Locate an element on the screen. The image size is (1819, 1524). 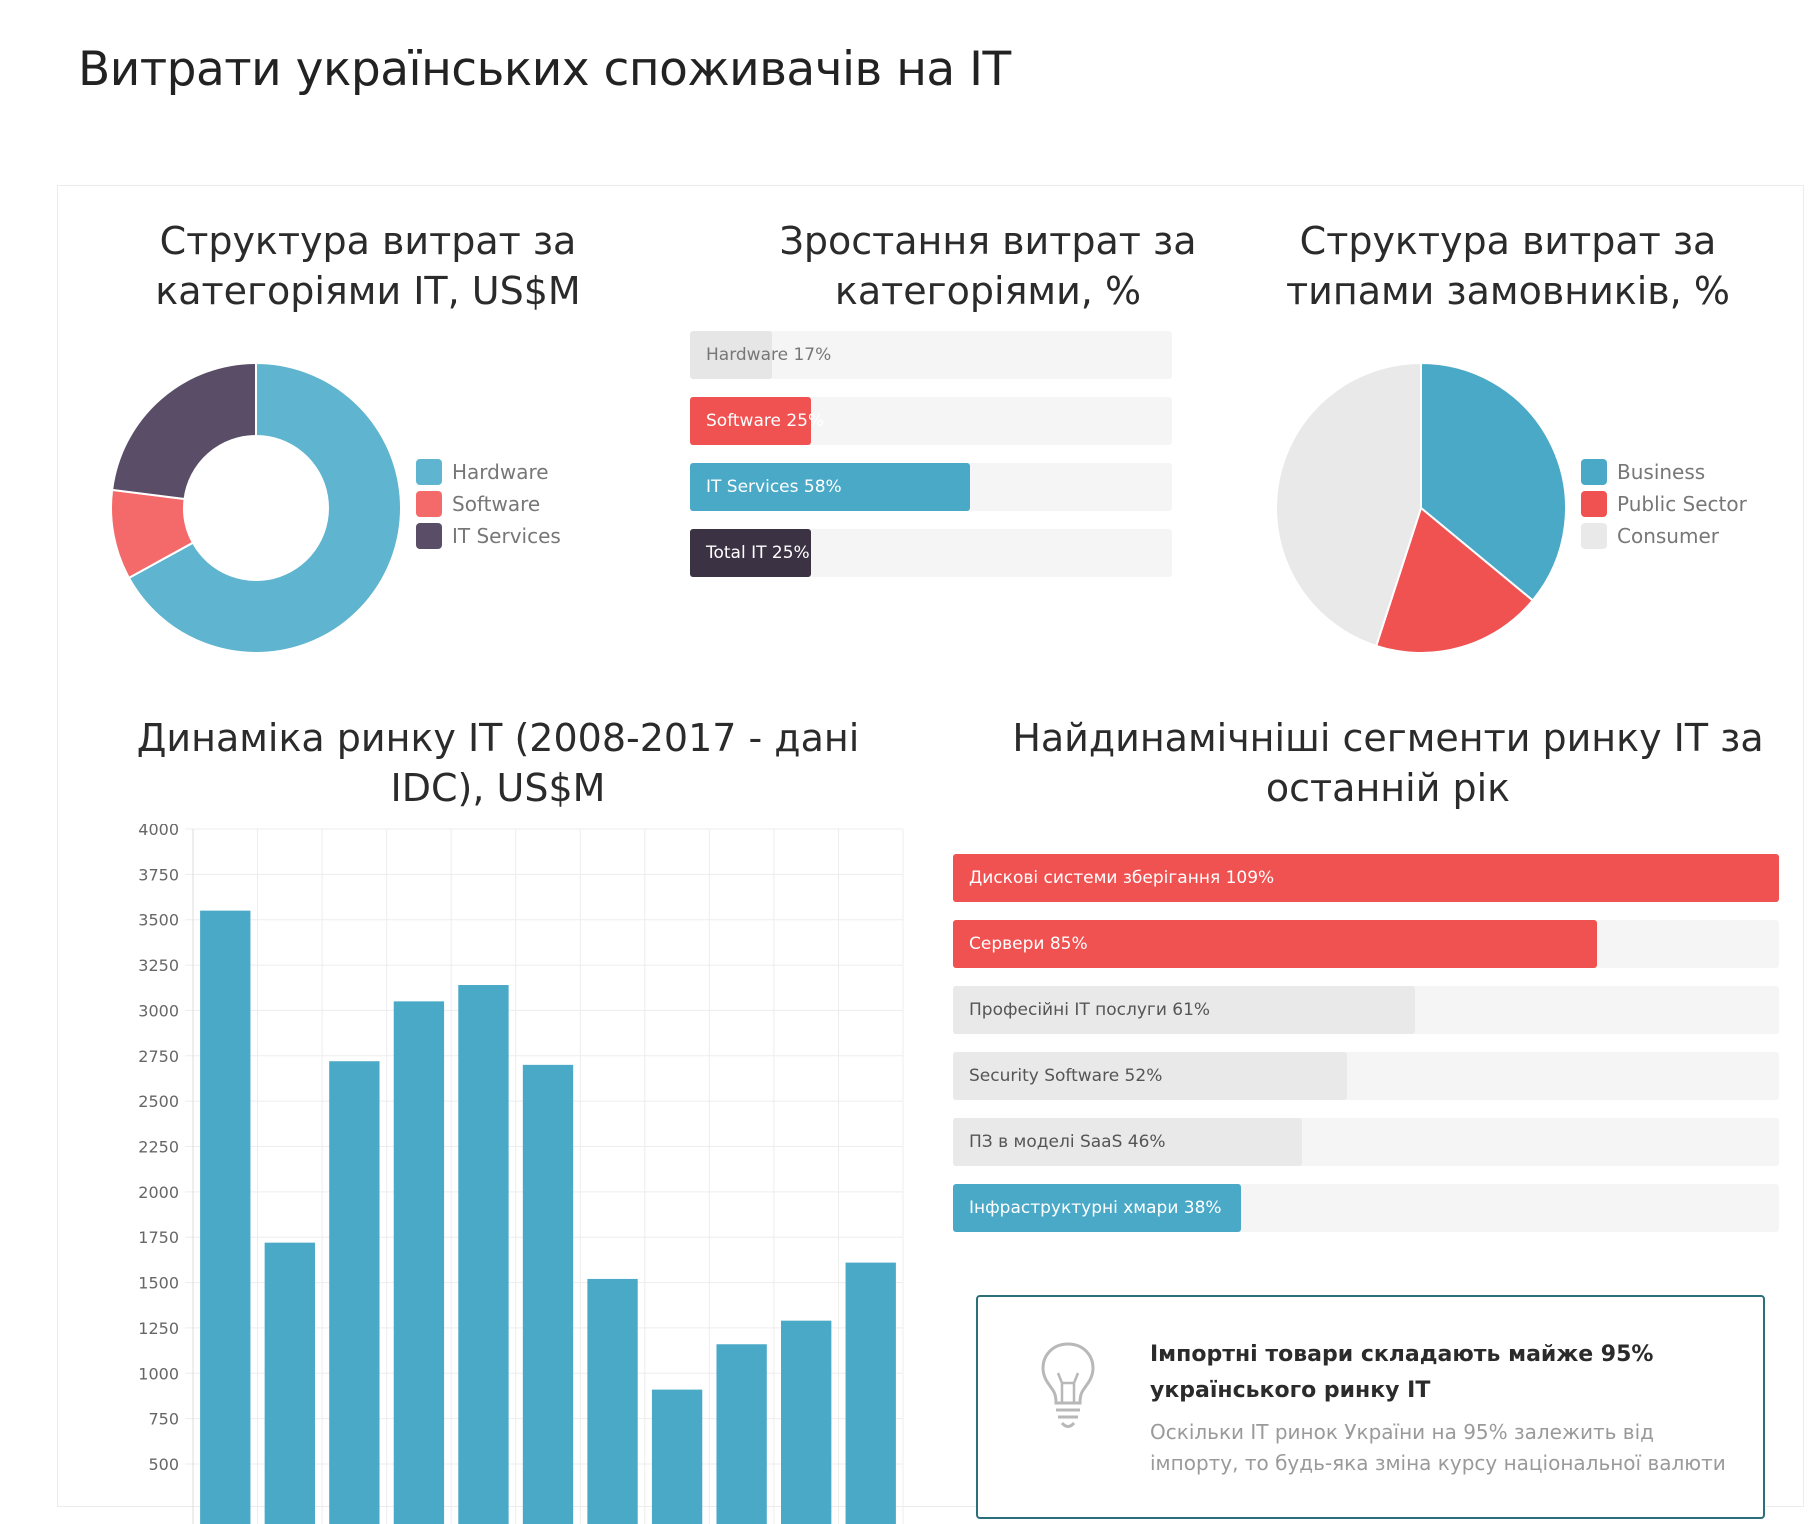
customer-legend-item-public-sector: Public Sector is located at coordinates (1664, 504).